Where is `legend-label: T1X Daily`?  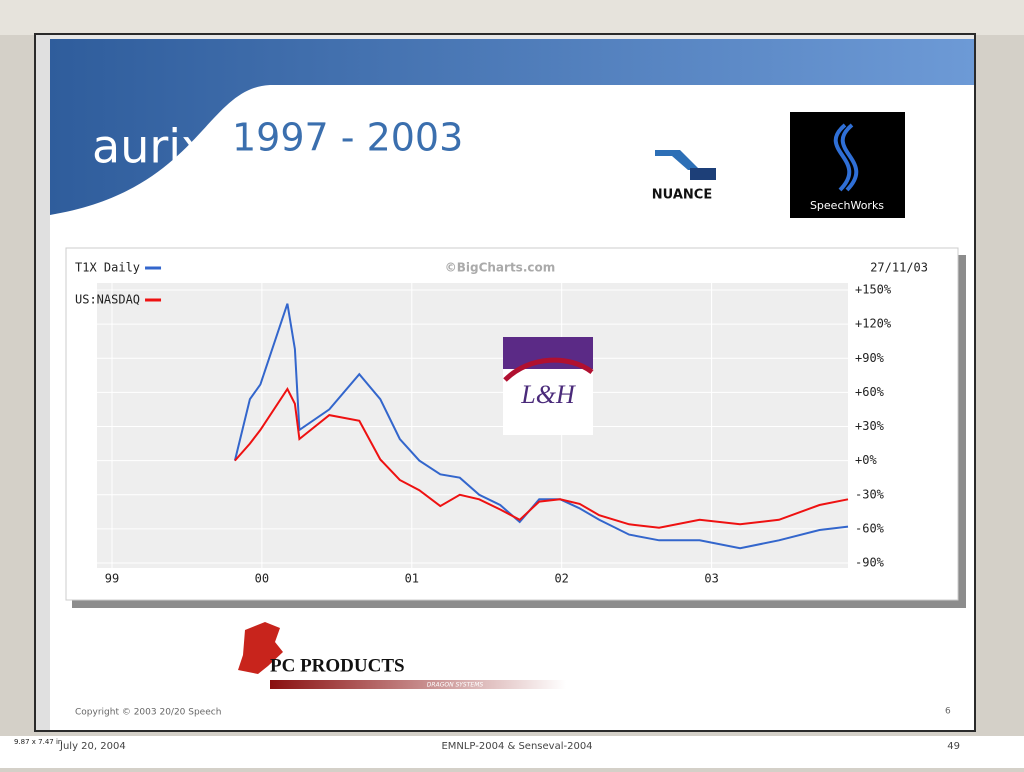
legend-label: T1X Daily is located at coordinates (107, 268).